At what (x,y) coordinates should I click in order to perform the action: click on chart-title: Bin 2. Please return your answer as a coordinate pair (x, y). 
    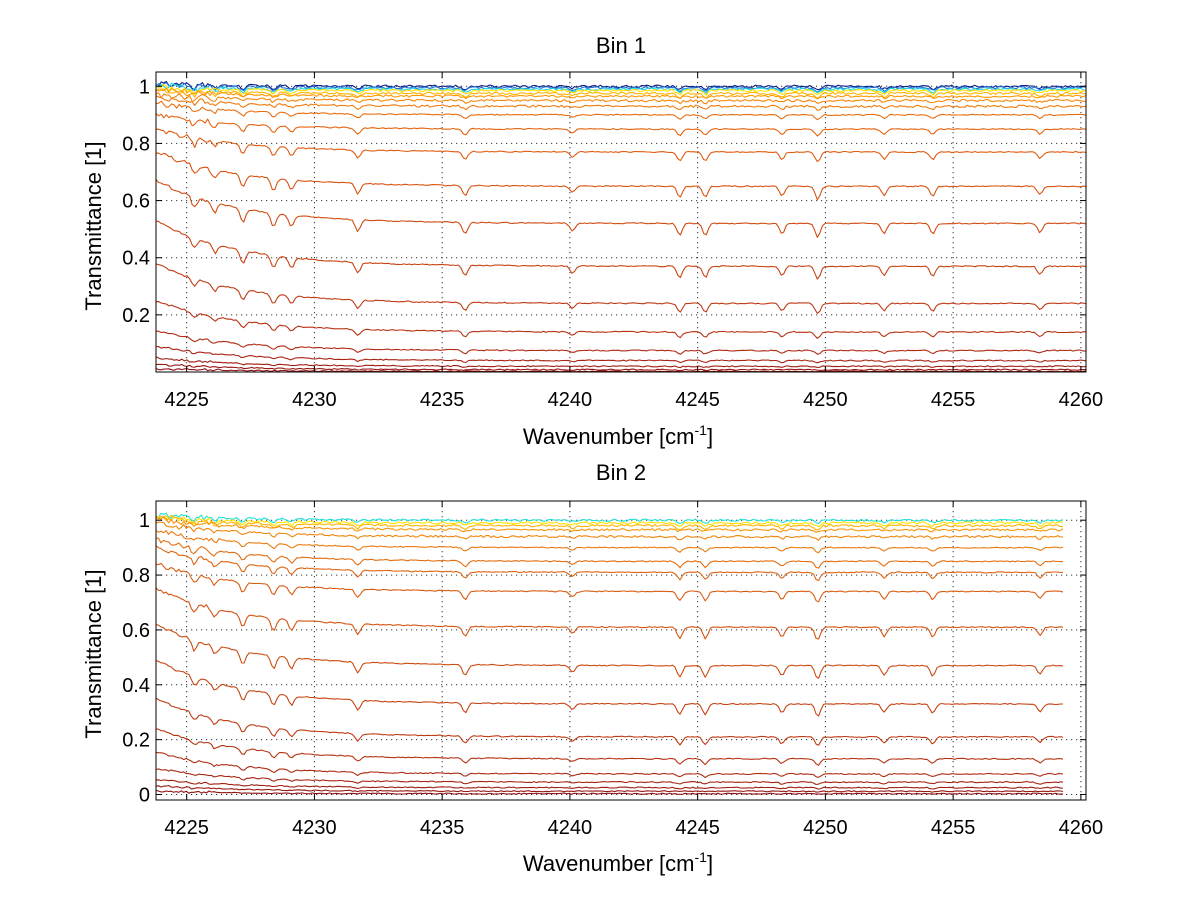
    Looking at the image, I should click on (621, 472).